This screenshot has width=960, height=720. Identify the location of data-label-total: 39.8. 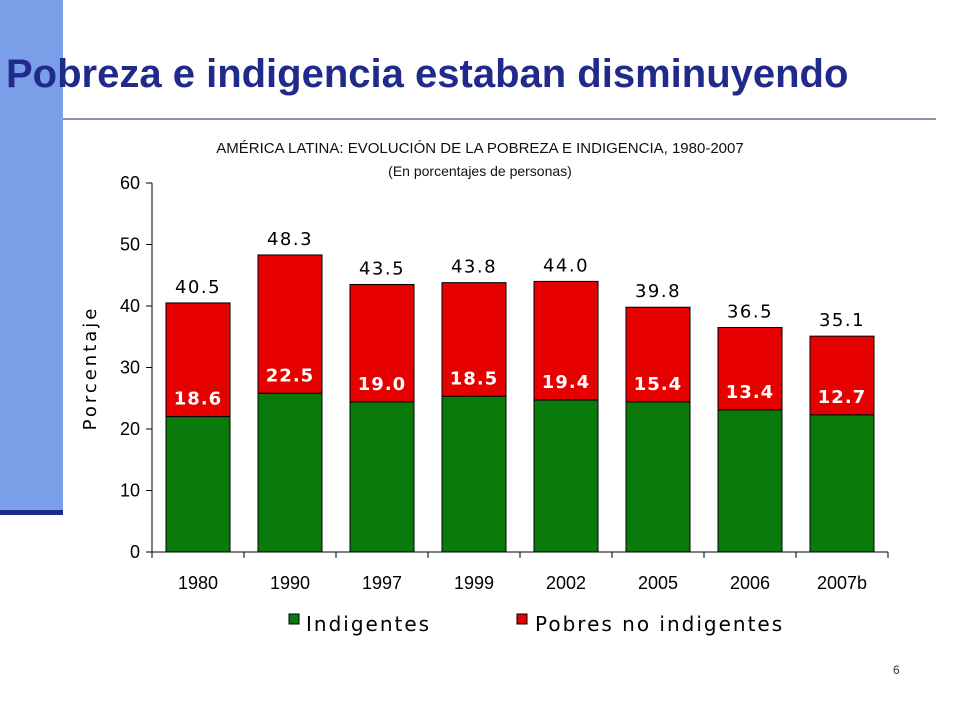
(658, 291).